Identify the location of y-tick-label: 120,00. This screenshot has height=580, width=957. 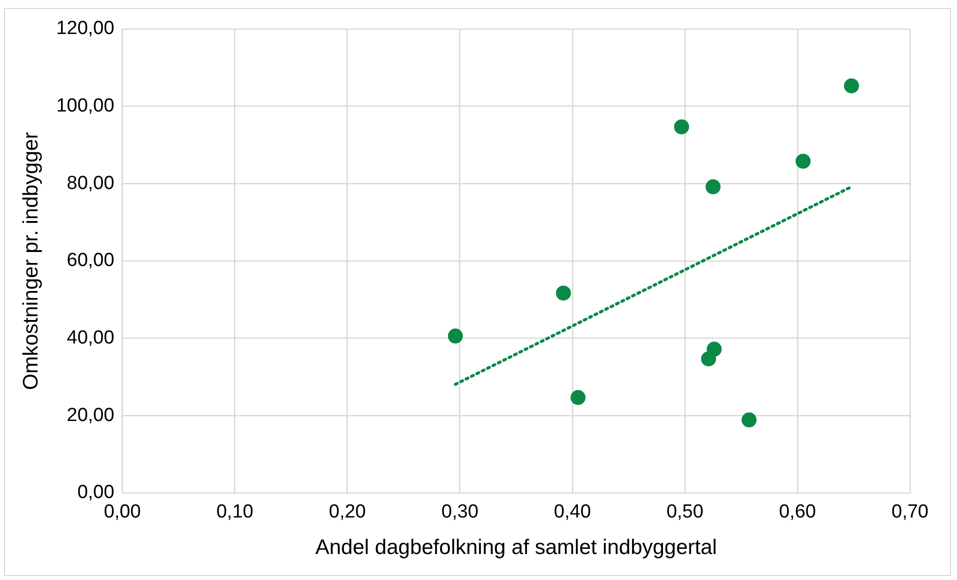
(85, 29).